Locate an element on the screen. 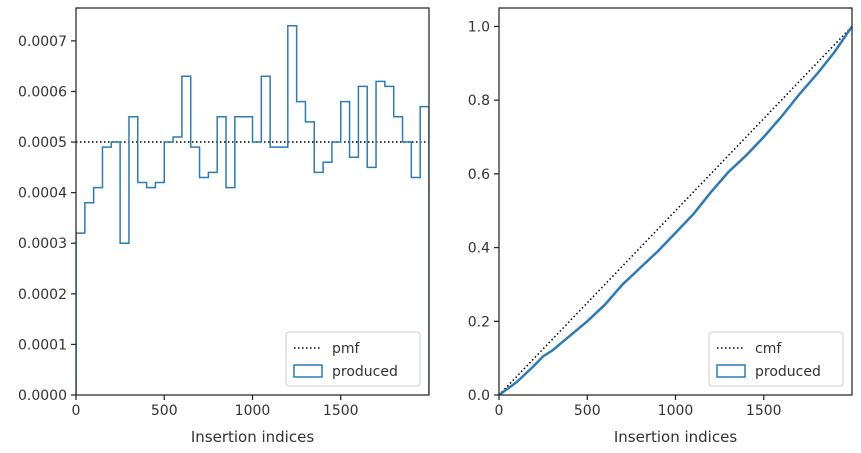 The width and height of the screenshot is (861, 453). y-tick-label: 0.0004 is located at coordinates (42, 194).